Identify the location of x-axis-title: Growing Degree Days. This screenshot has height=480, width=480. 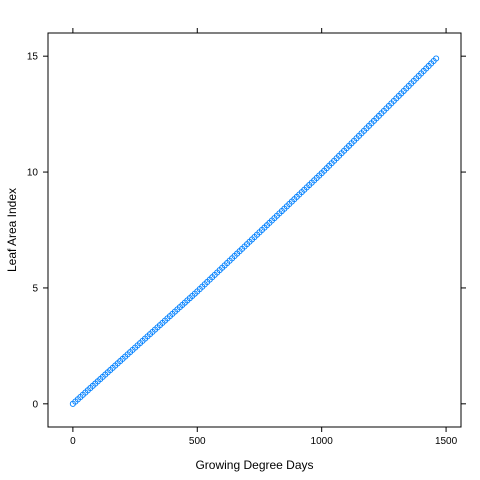
(254, 465).